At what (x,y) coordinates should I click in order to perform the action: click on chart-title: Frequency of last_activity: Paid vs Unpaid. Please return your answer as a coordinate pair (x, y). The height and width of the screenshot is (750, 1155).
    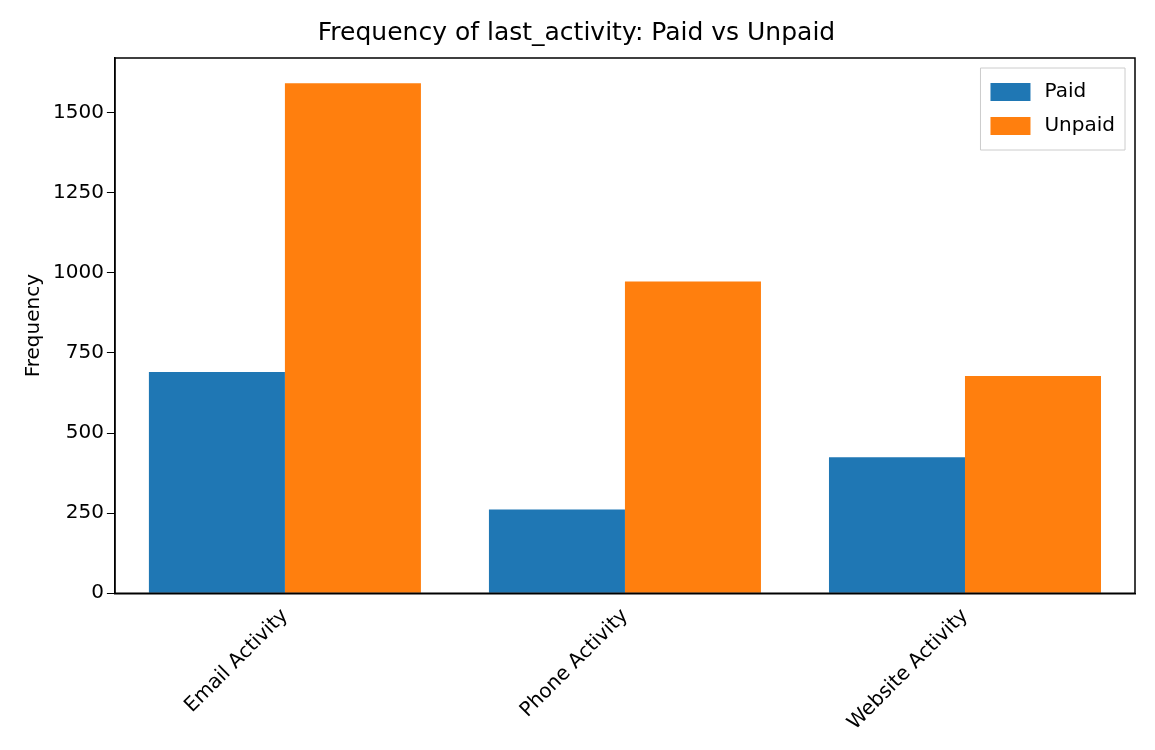
    Looking at the image, I should click on (576, 31).